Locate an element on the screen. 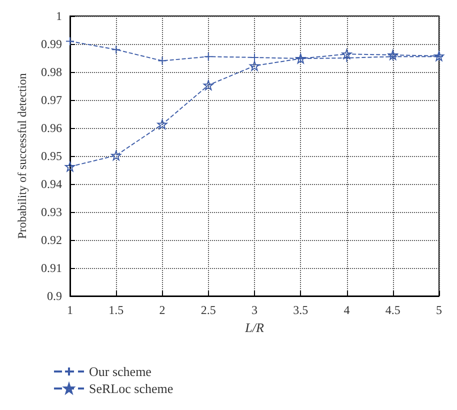  y-tick-label: 0.97 is located at coordinates (51, 100).